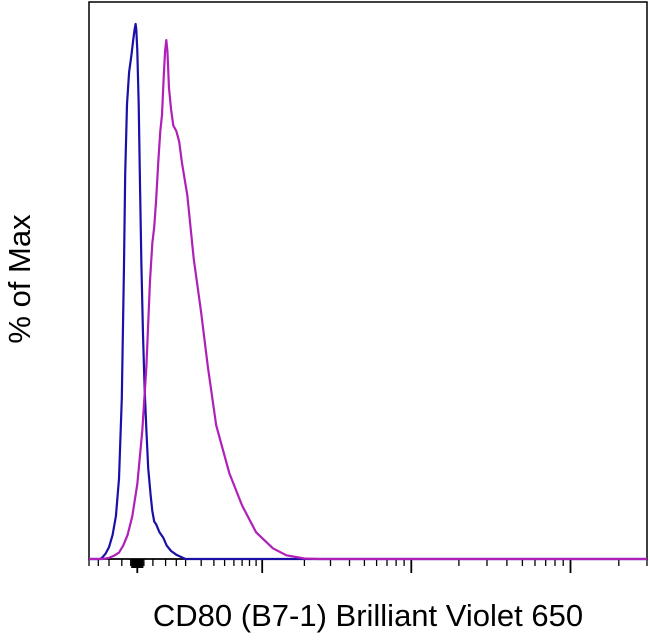 The image size is (650, 640). I want to click on y-axis-label: % of Max, so click(19, 279).